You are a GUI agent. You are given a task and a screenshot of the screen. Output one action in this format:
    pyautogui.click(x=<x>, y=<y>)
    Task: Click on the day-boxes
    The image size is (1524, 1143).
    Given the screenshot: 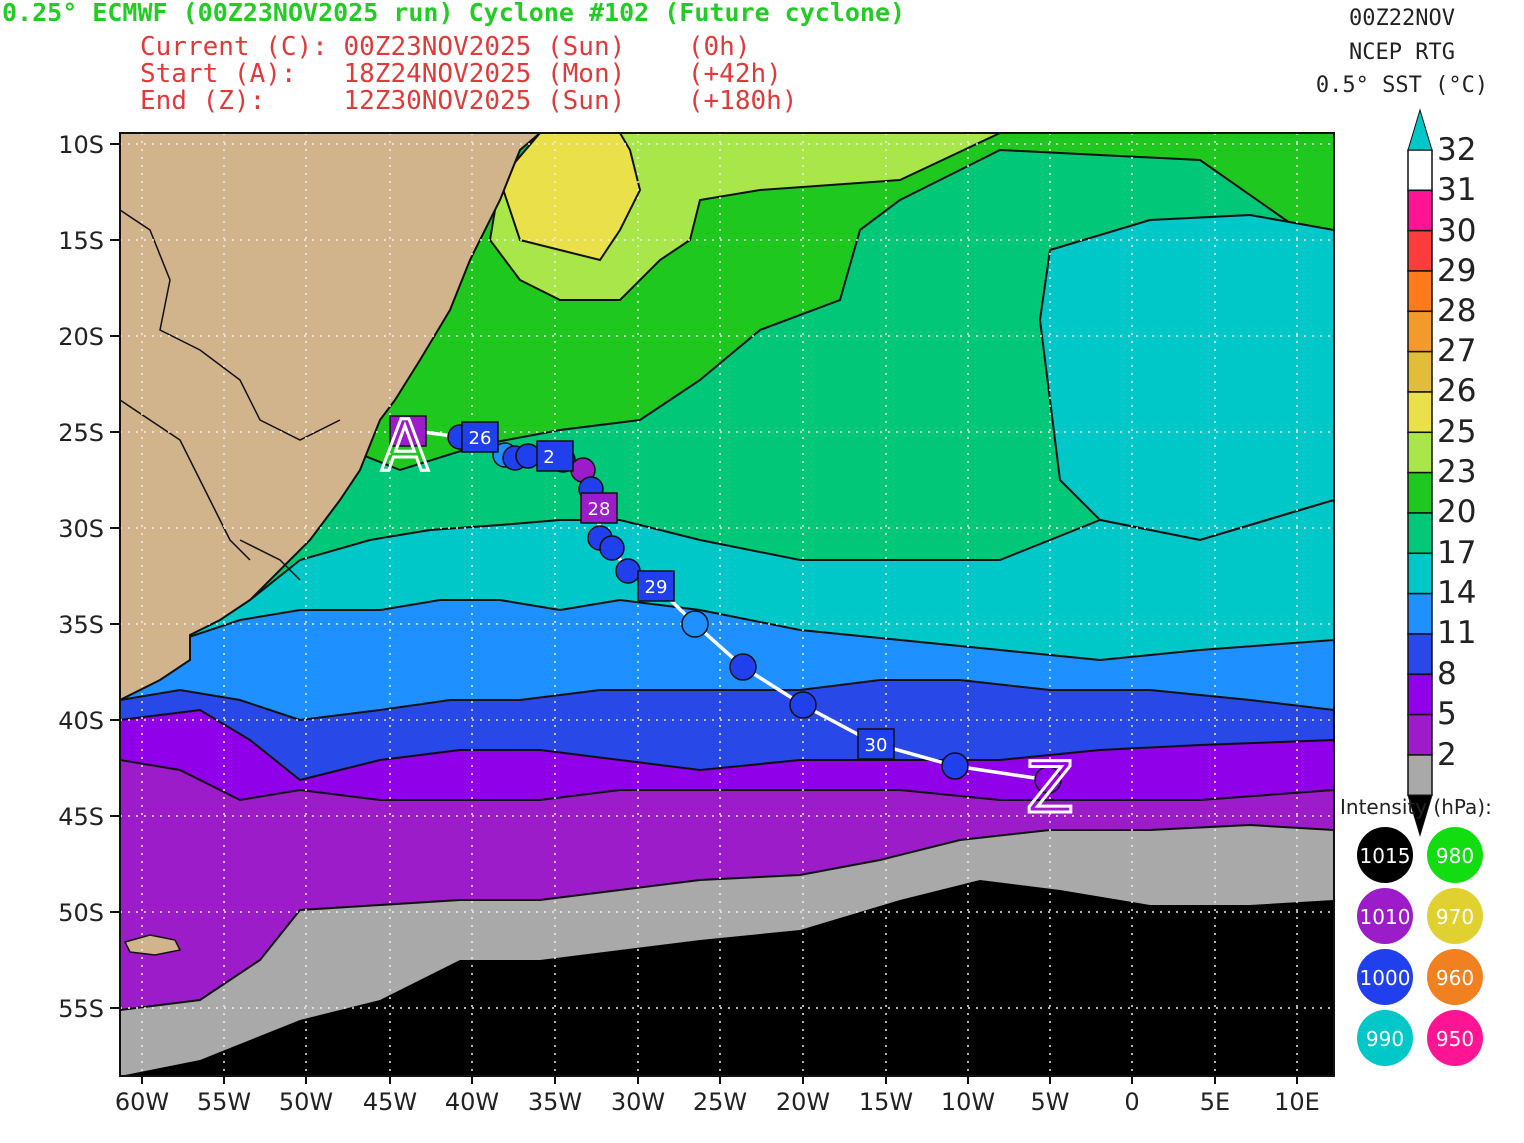 What is the action you would take?
    pyautogui.click(x=642, y=587)
    